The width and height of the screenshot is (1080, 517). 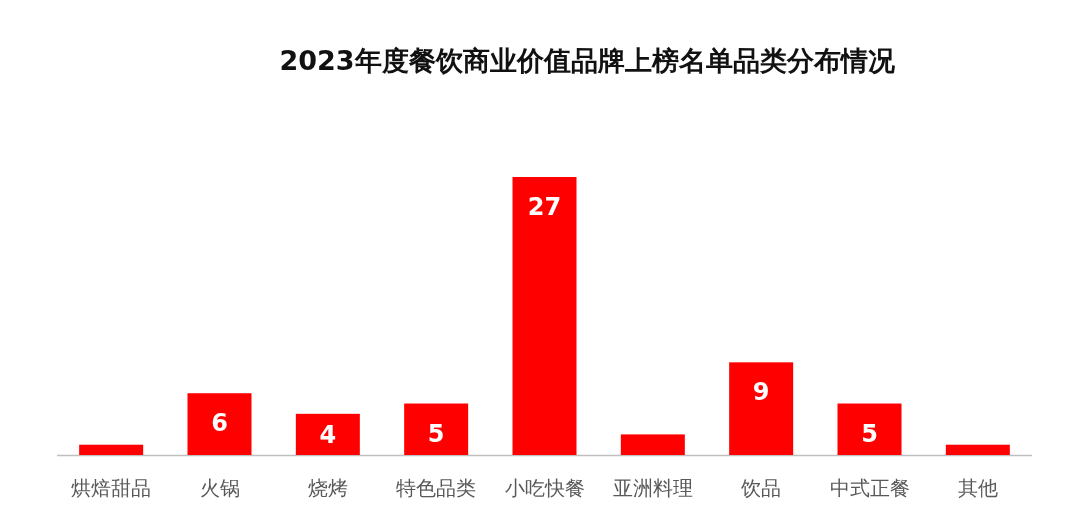 What do you see at coordinates (436, 488) in the screenshot?
I see `x-tick-label: 特色品类` at bounding box center [436, 488].